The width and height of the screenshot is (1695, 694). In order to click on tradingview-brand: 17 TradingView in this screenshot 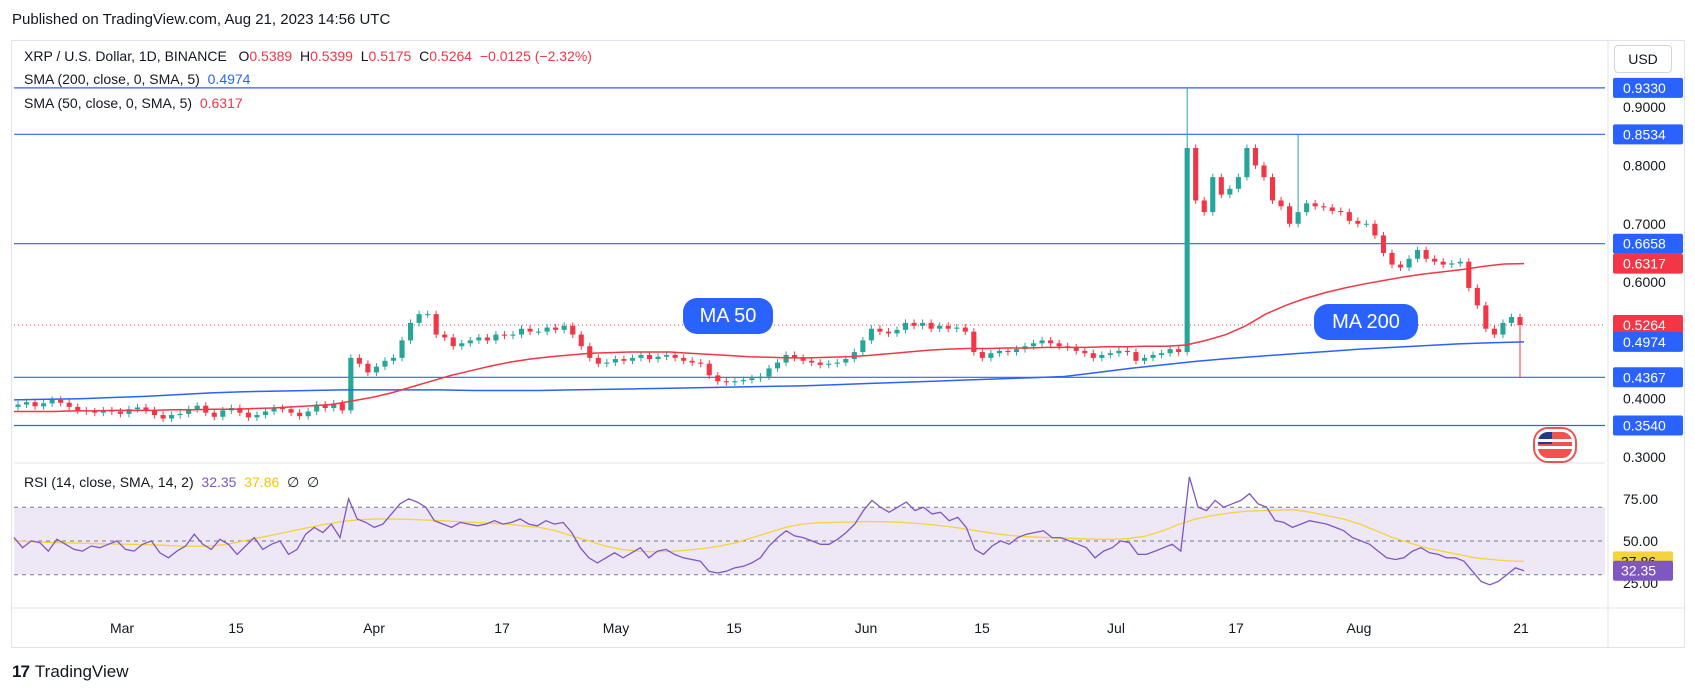, I will do `click(70, 672)`.